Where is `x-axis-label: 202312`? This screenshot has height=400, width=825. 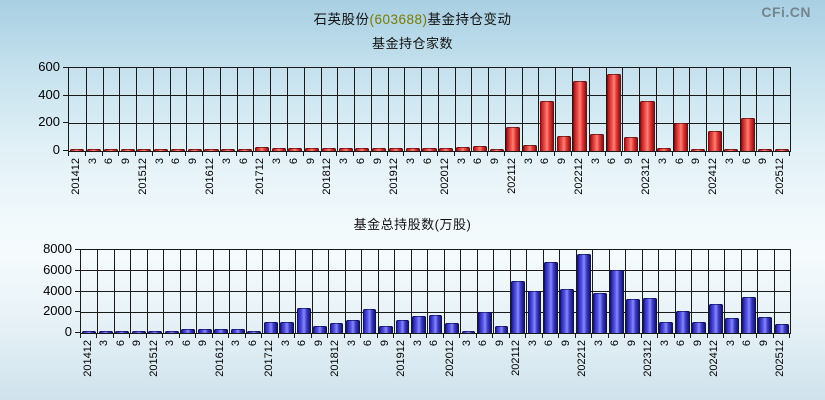
x-axis-label: 202312 is located at coordinates (648, 358).